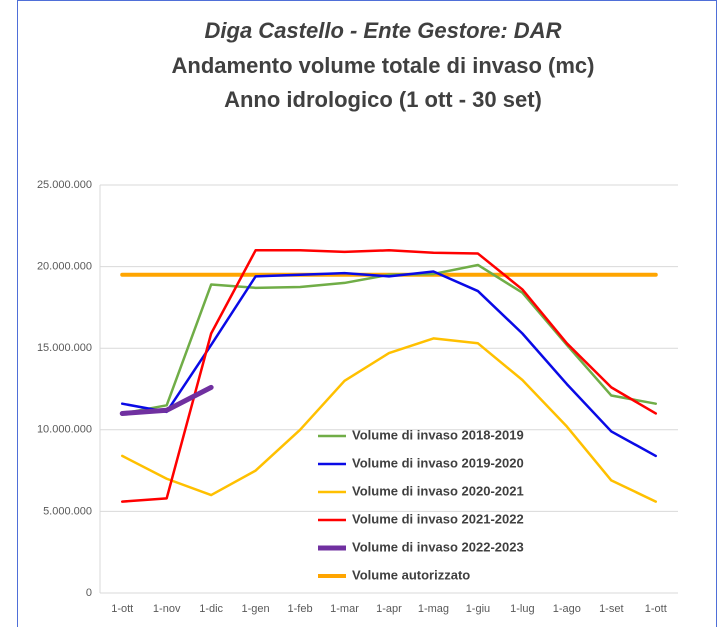  What do you see at coordinates (611, 609) in the screenshot?
I see `x-tick-label: 1-set` at bounding box center [611, 609].